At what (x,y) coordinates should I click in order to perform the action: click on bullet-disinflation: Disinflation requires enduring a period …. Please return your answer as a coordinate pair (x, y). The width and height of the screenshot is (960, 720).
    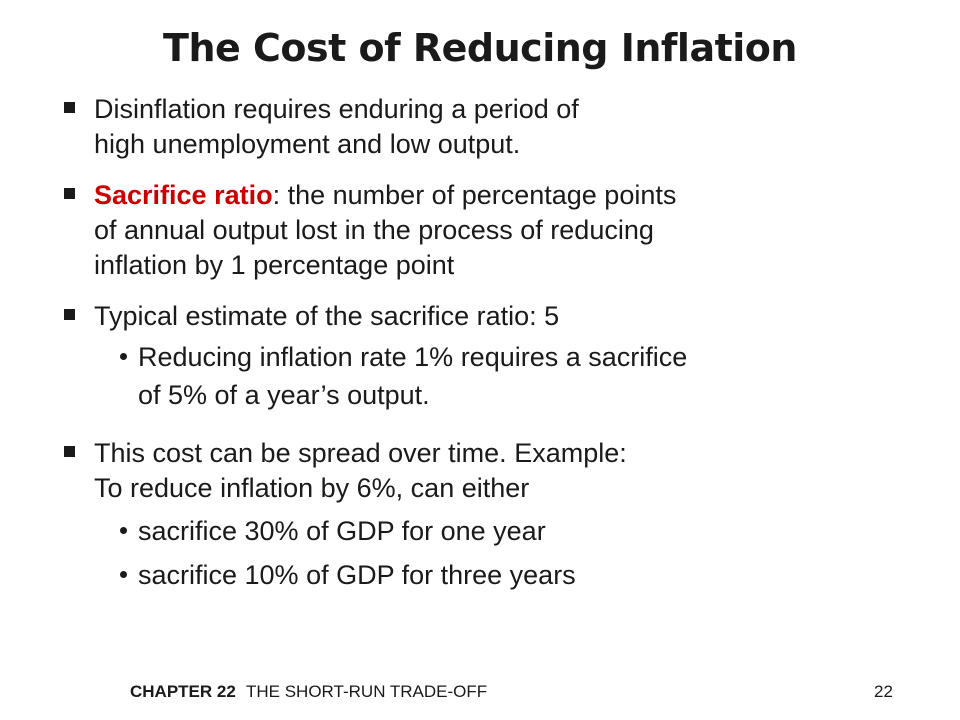
    Looking at the image, I should click on (498, 127).